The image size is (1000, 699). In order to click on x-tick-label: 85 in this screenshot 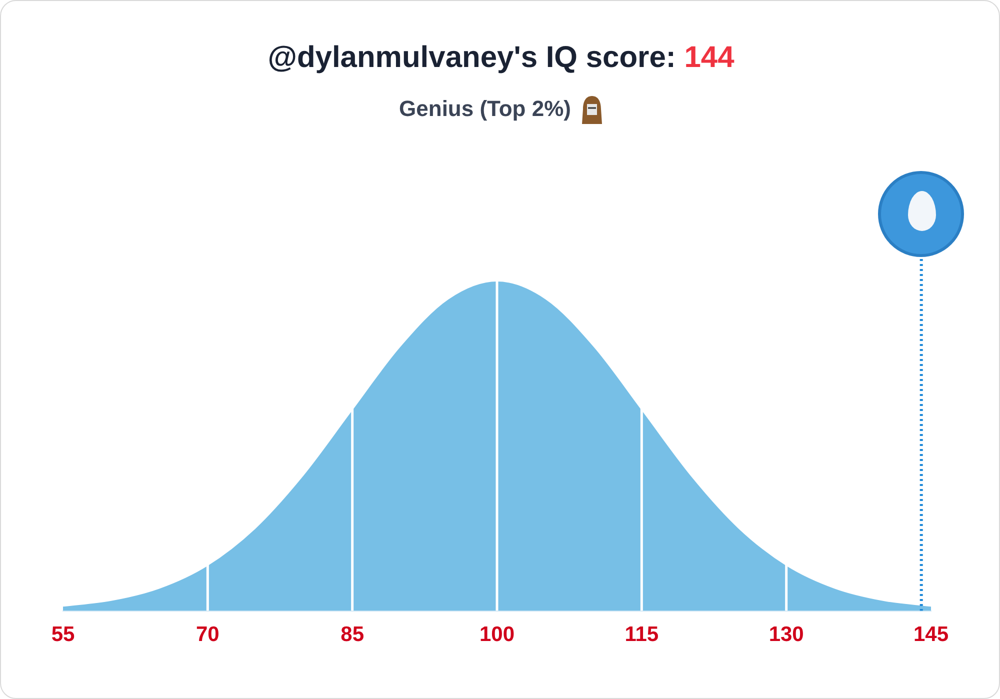, I will do `click(352, 634)`.